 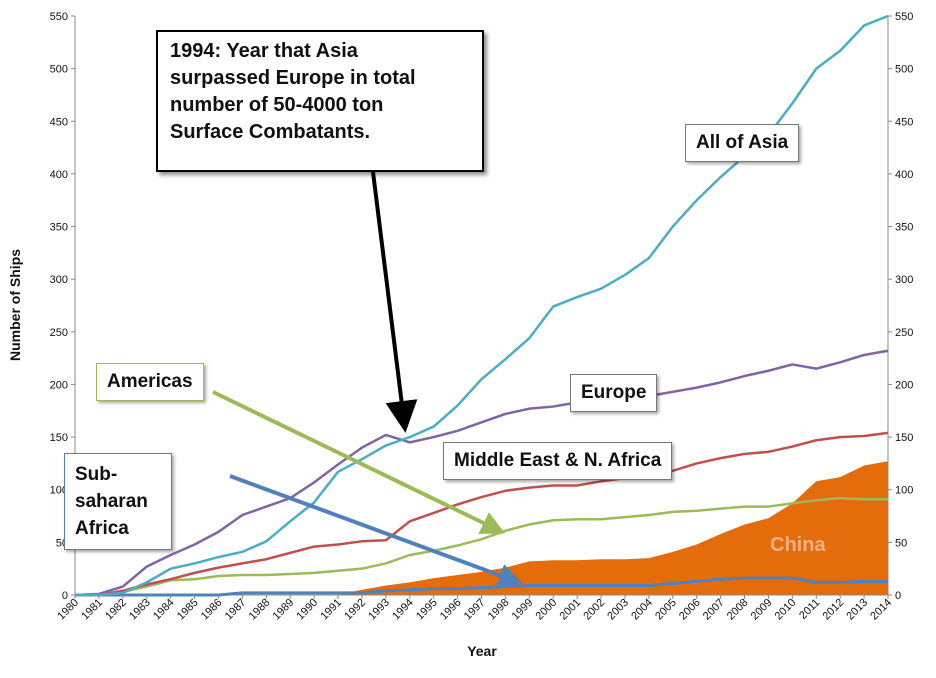 I want to click on annotation-line-1: 1994: Year that Asia, so click(x=264, y=51).